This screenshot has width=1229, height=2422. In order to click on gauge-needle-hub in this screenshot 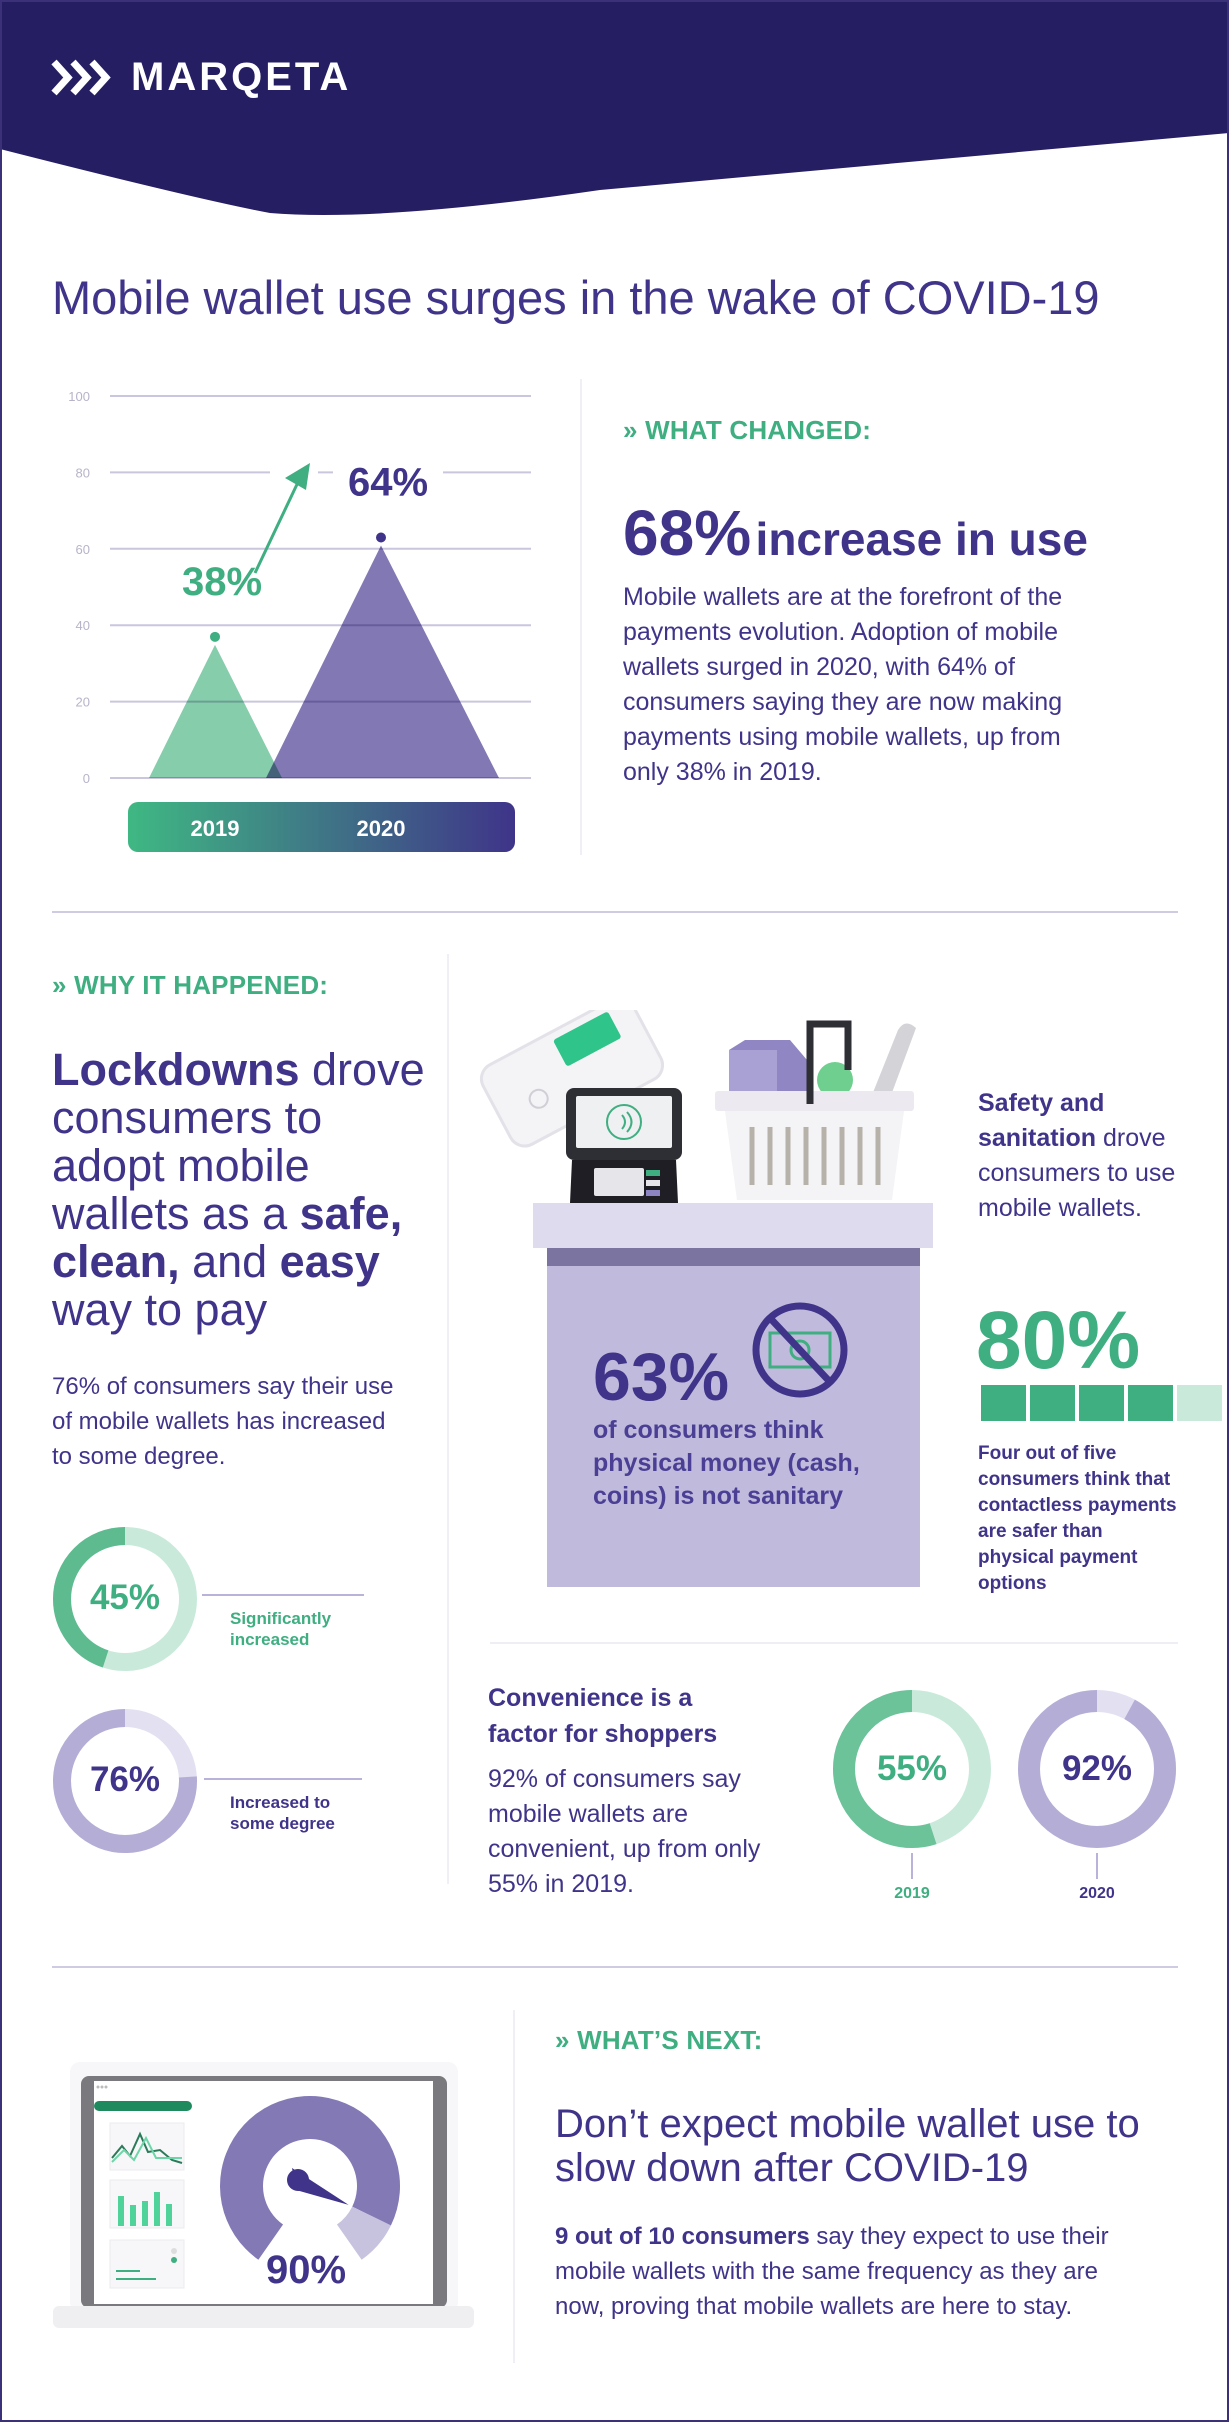, I will do `click(298, 2180)`.